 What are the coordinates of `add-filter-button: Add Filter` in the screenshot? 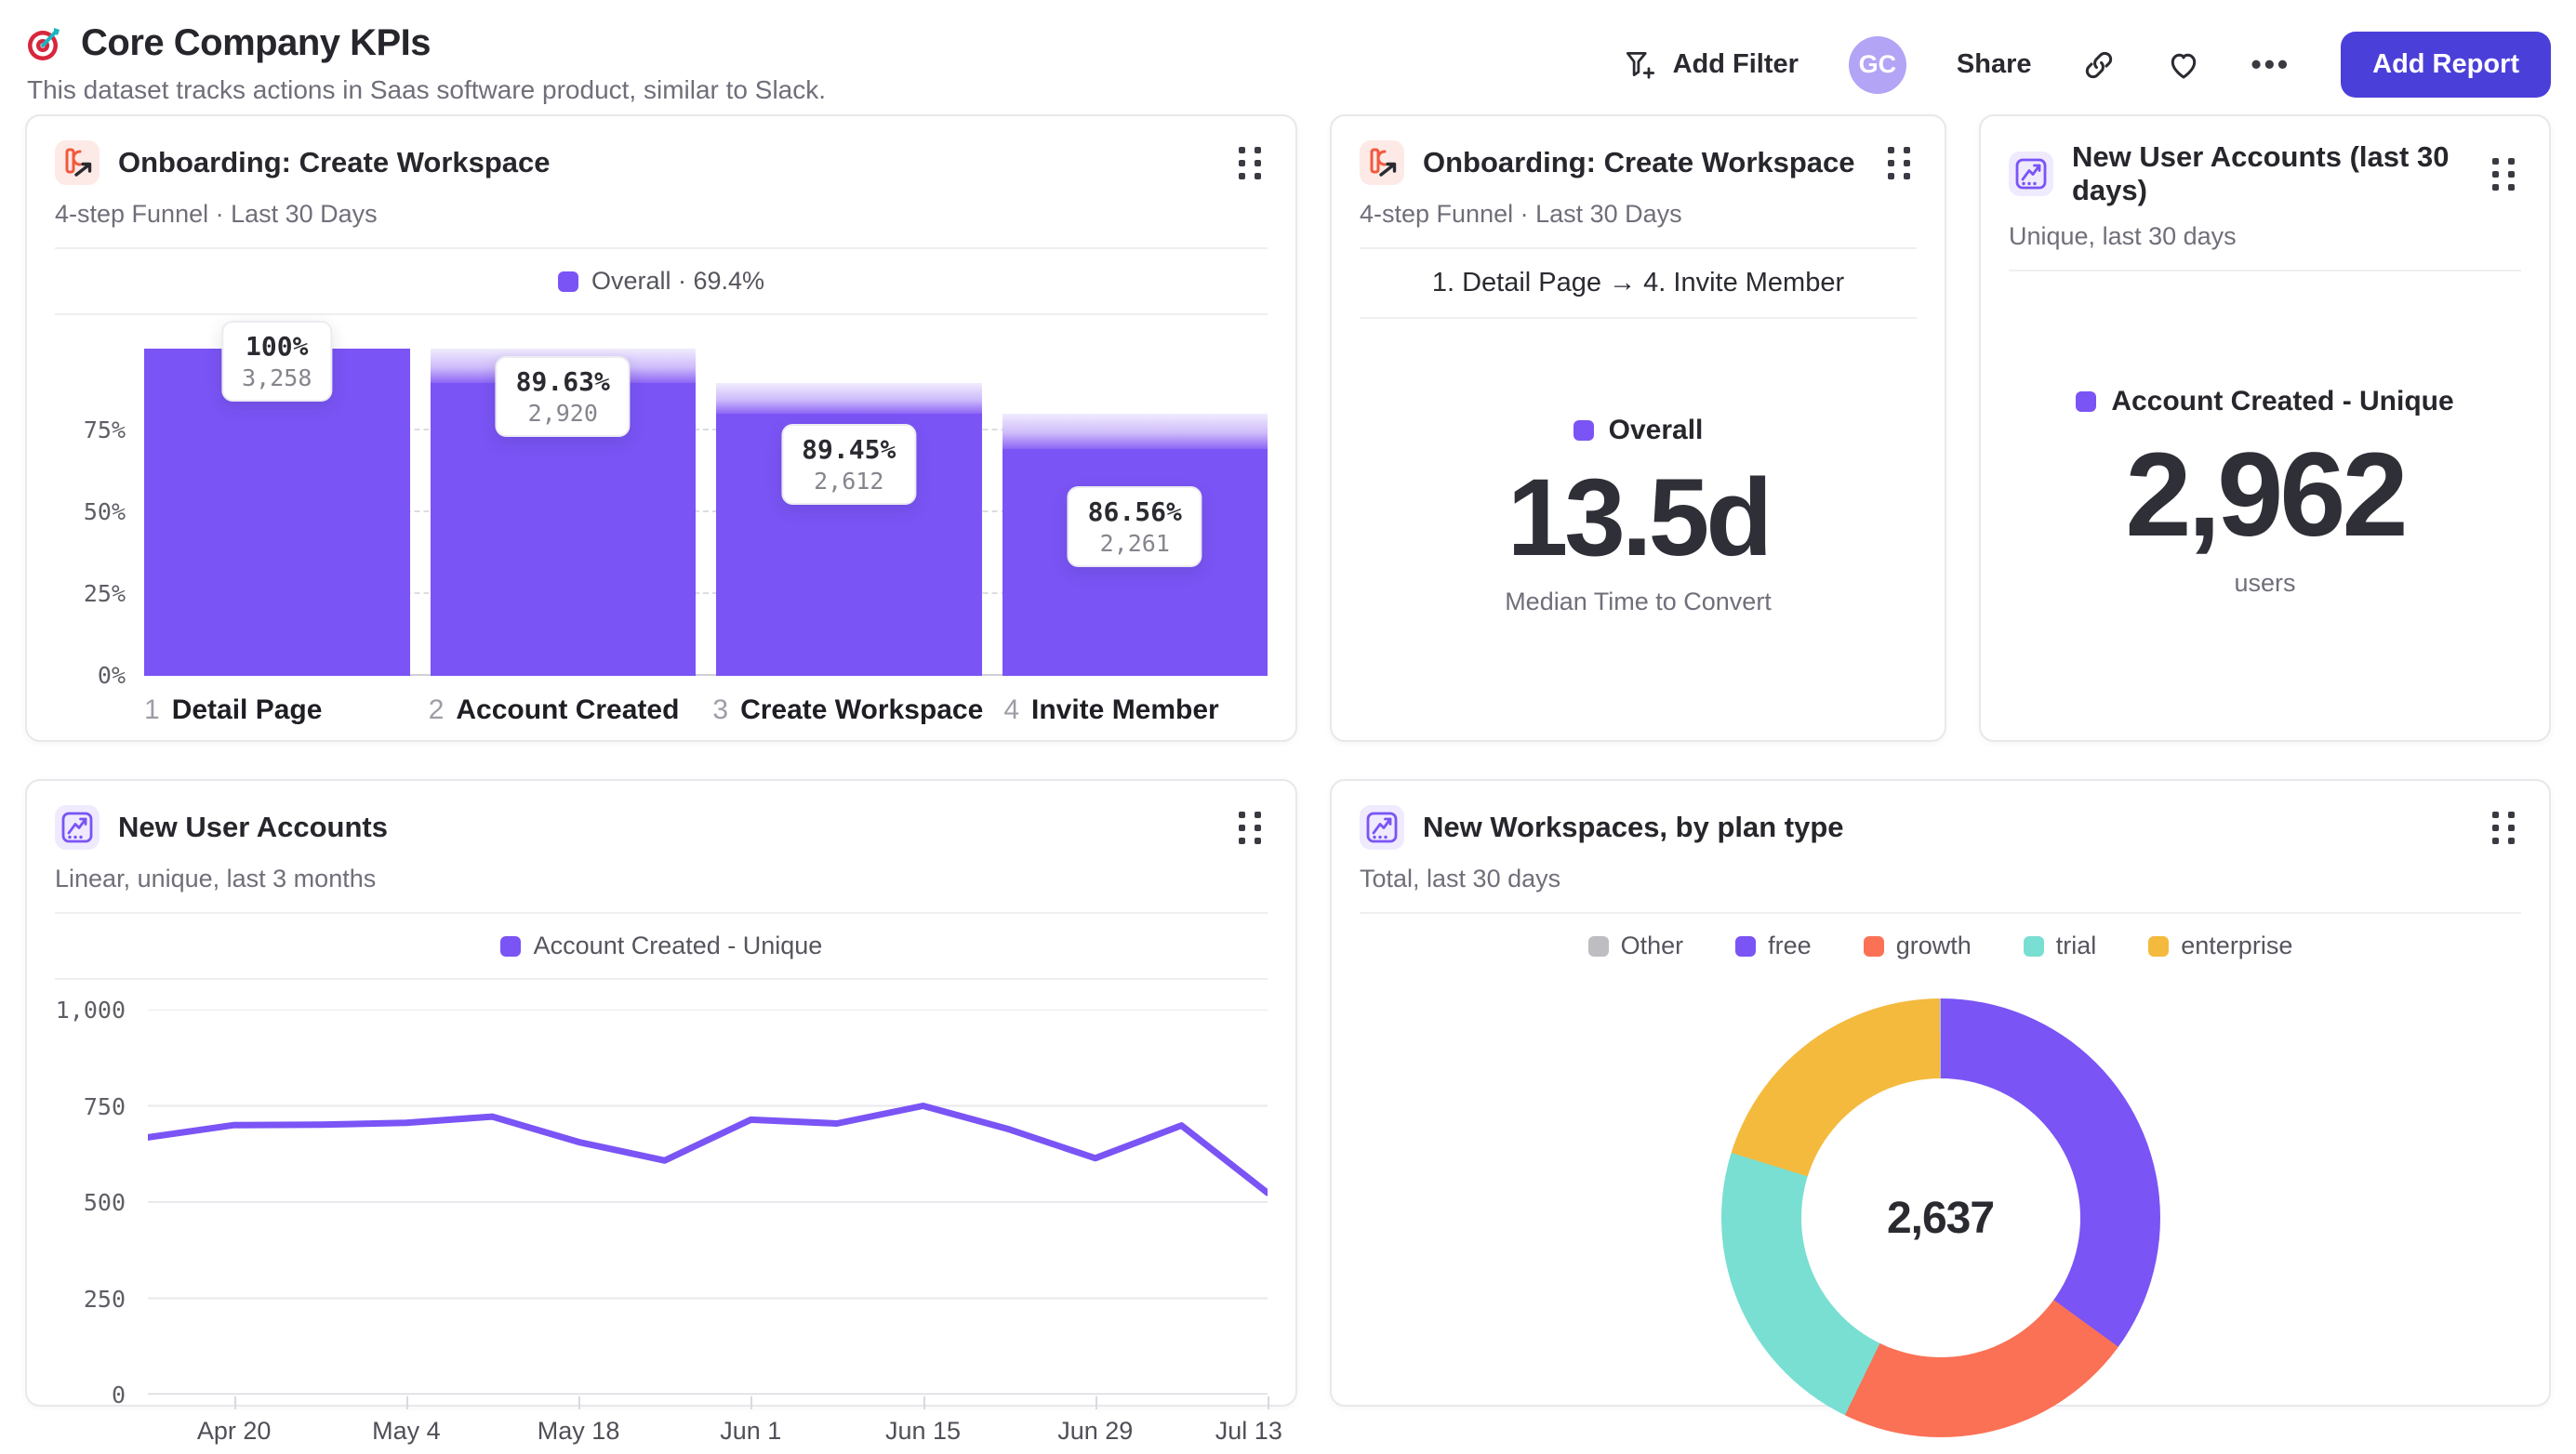 It's located at (1711, 65).